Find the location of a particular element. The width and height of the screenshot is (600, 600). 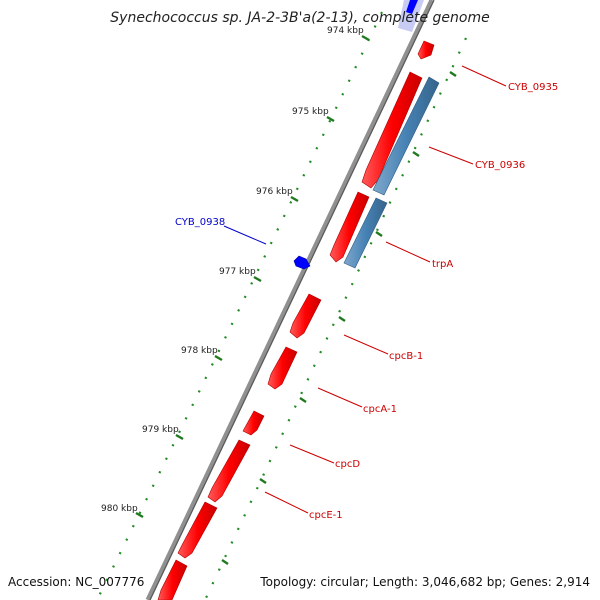

top-features is located at coordinates (411, 16).